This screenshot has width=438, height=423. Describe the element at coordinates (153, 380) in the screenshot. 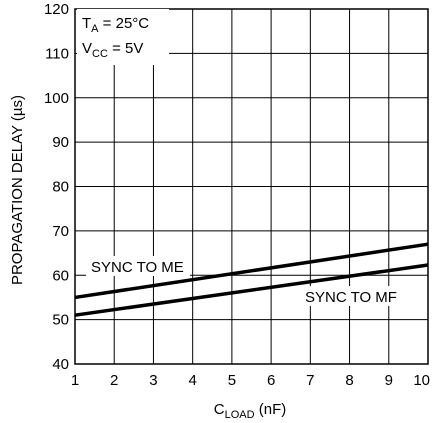

I see `x-tick-label-3: 3` at that location.